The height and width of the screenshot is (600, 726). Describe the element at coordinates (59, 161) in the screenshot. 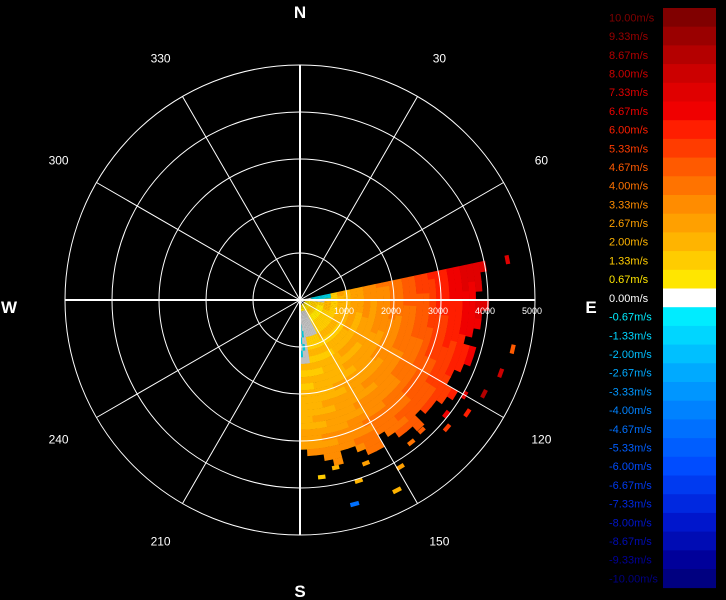

I see `bearing-label: 300` at that location.